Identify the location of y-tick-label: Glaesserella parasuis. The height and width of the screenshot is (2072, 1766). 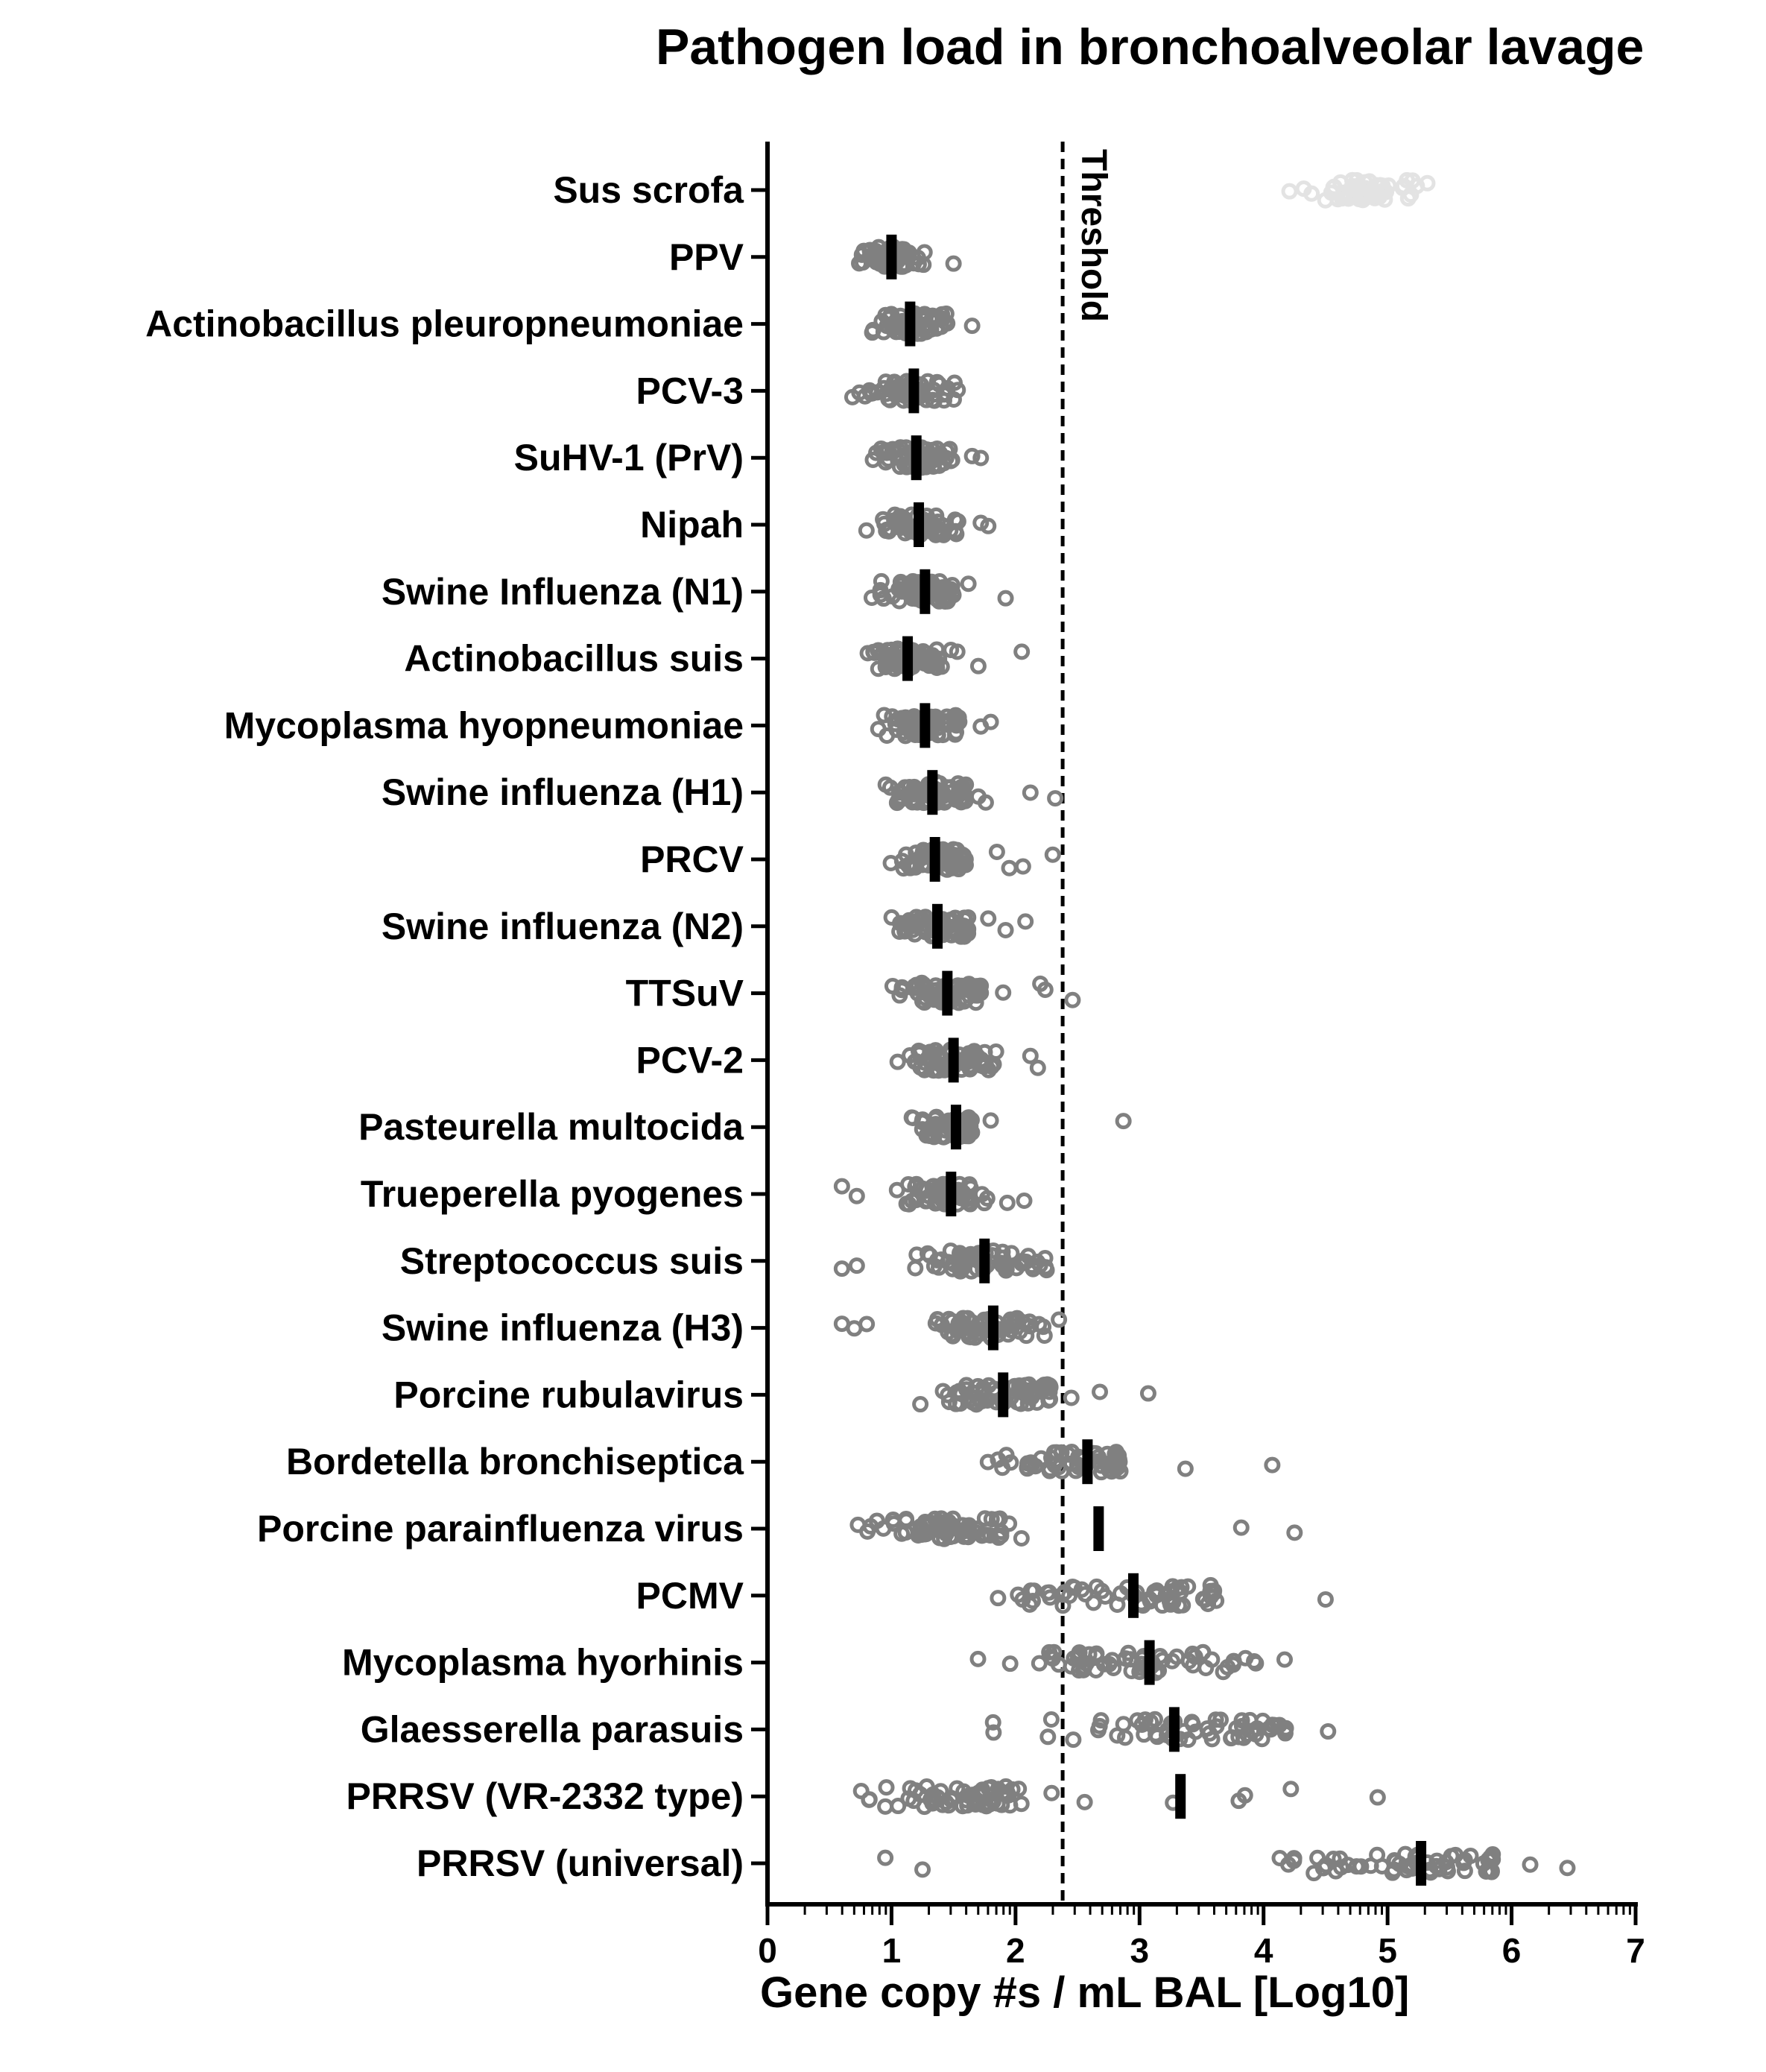
(552, 1729).